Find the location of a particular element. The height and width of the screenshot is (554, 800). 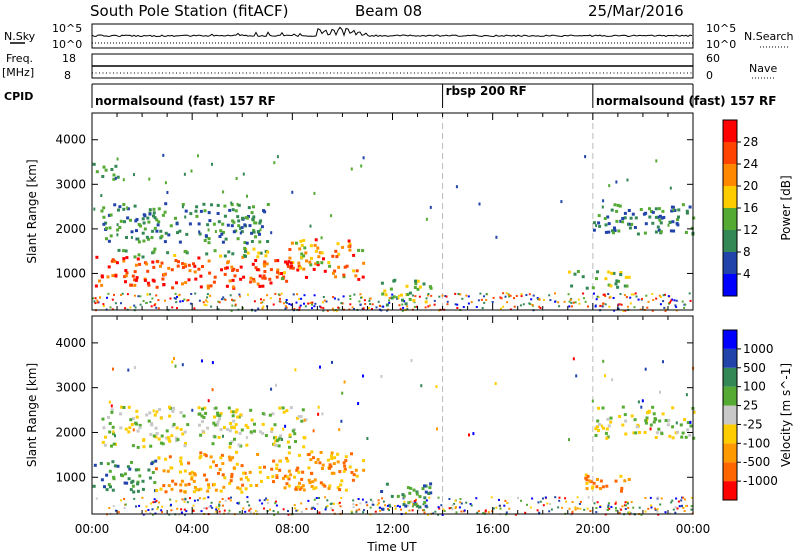

y-tick-label: 1000 is located at coordinates (70, 273).